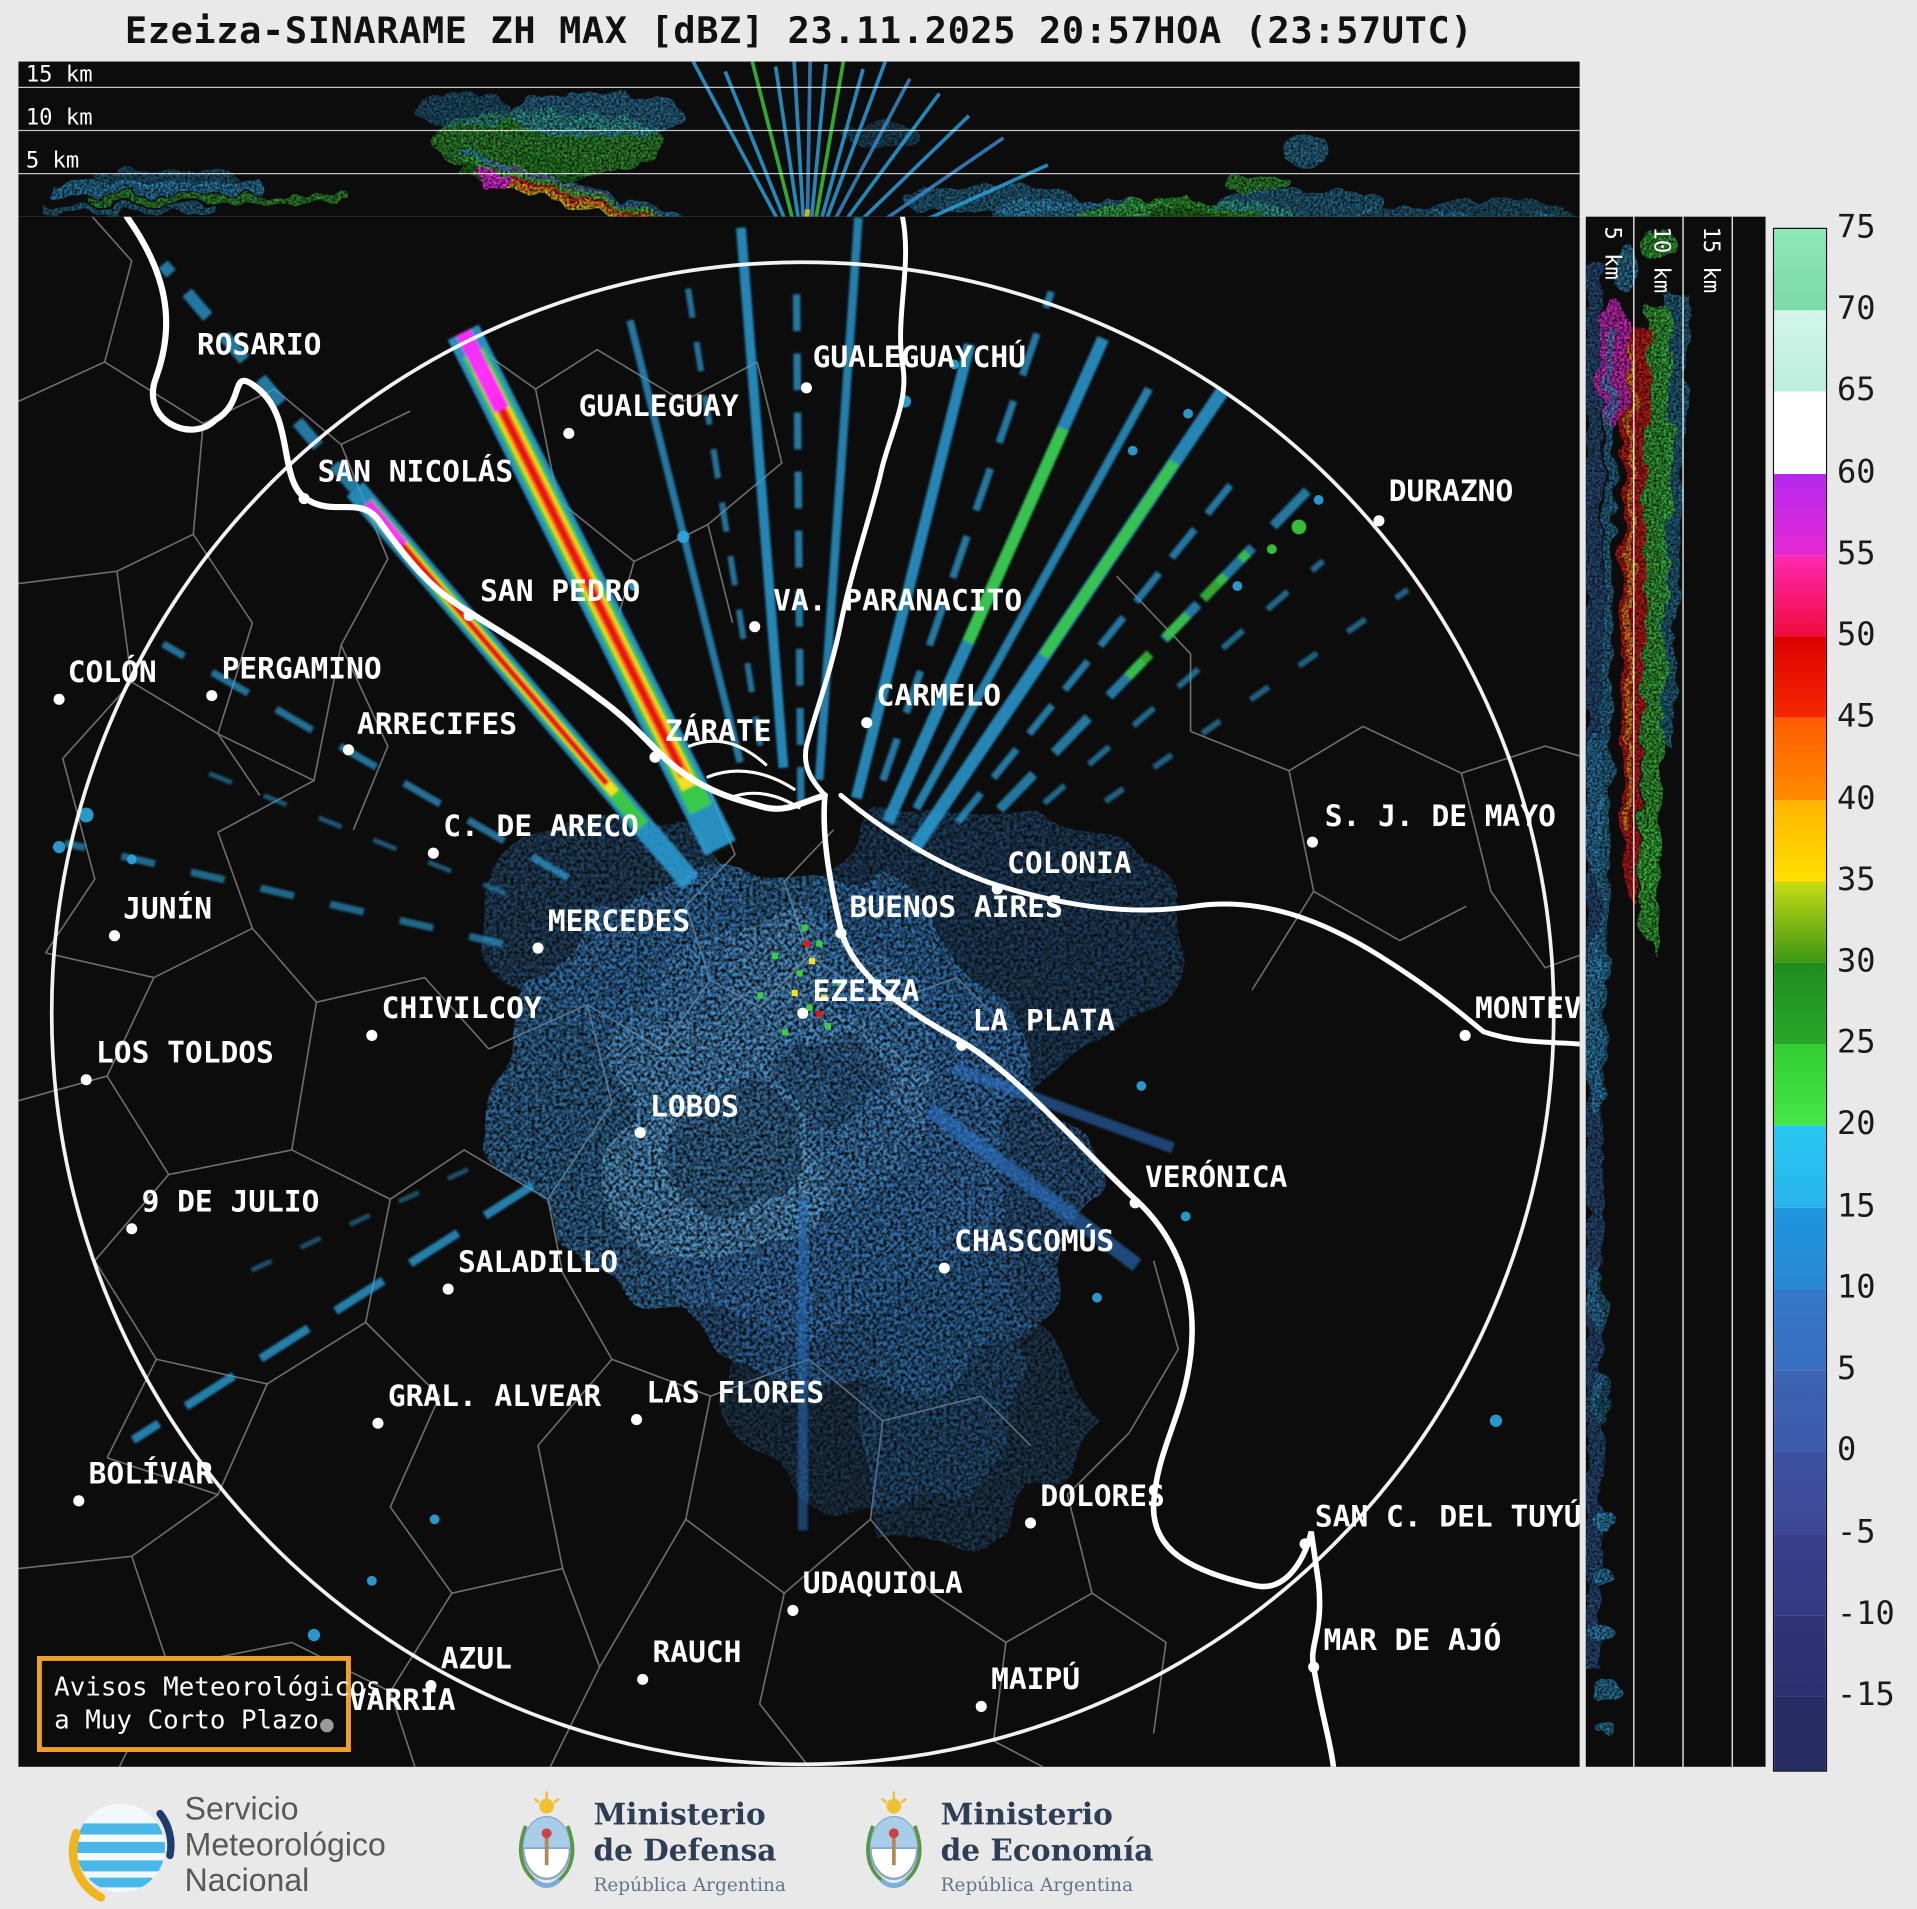 Image resolution: width=1917 pixels, height=1909 pixels. Describe the element at coordinates (327, 1725) in the screenshot. I see `city-dot-gray` at that location.